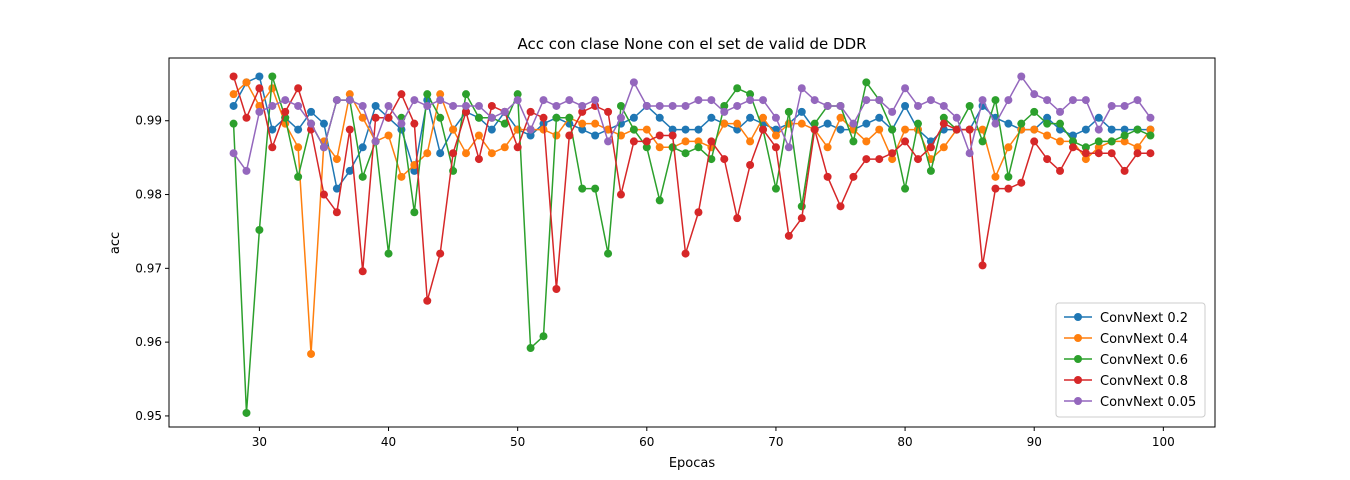  What do you see at coordinates (259, 442) in the screenshot?
I see `x-tick-label: 30` at bounding box center [259, 442].